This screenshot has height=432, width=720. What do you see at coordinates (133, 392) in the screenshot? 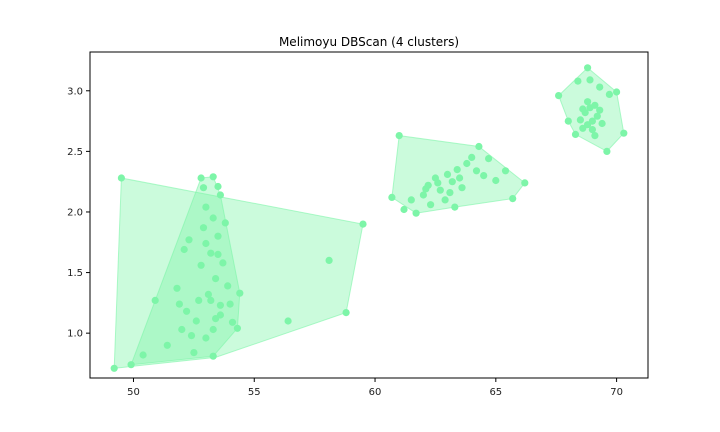
I see `x-tick-label: 50` at bounding box center [133, 392].